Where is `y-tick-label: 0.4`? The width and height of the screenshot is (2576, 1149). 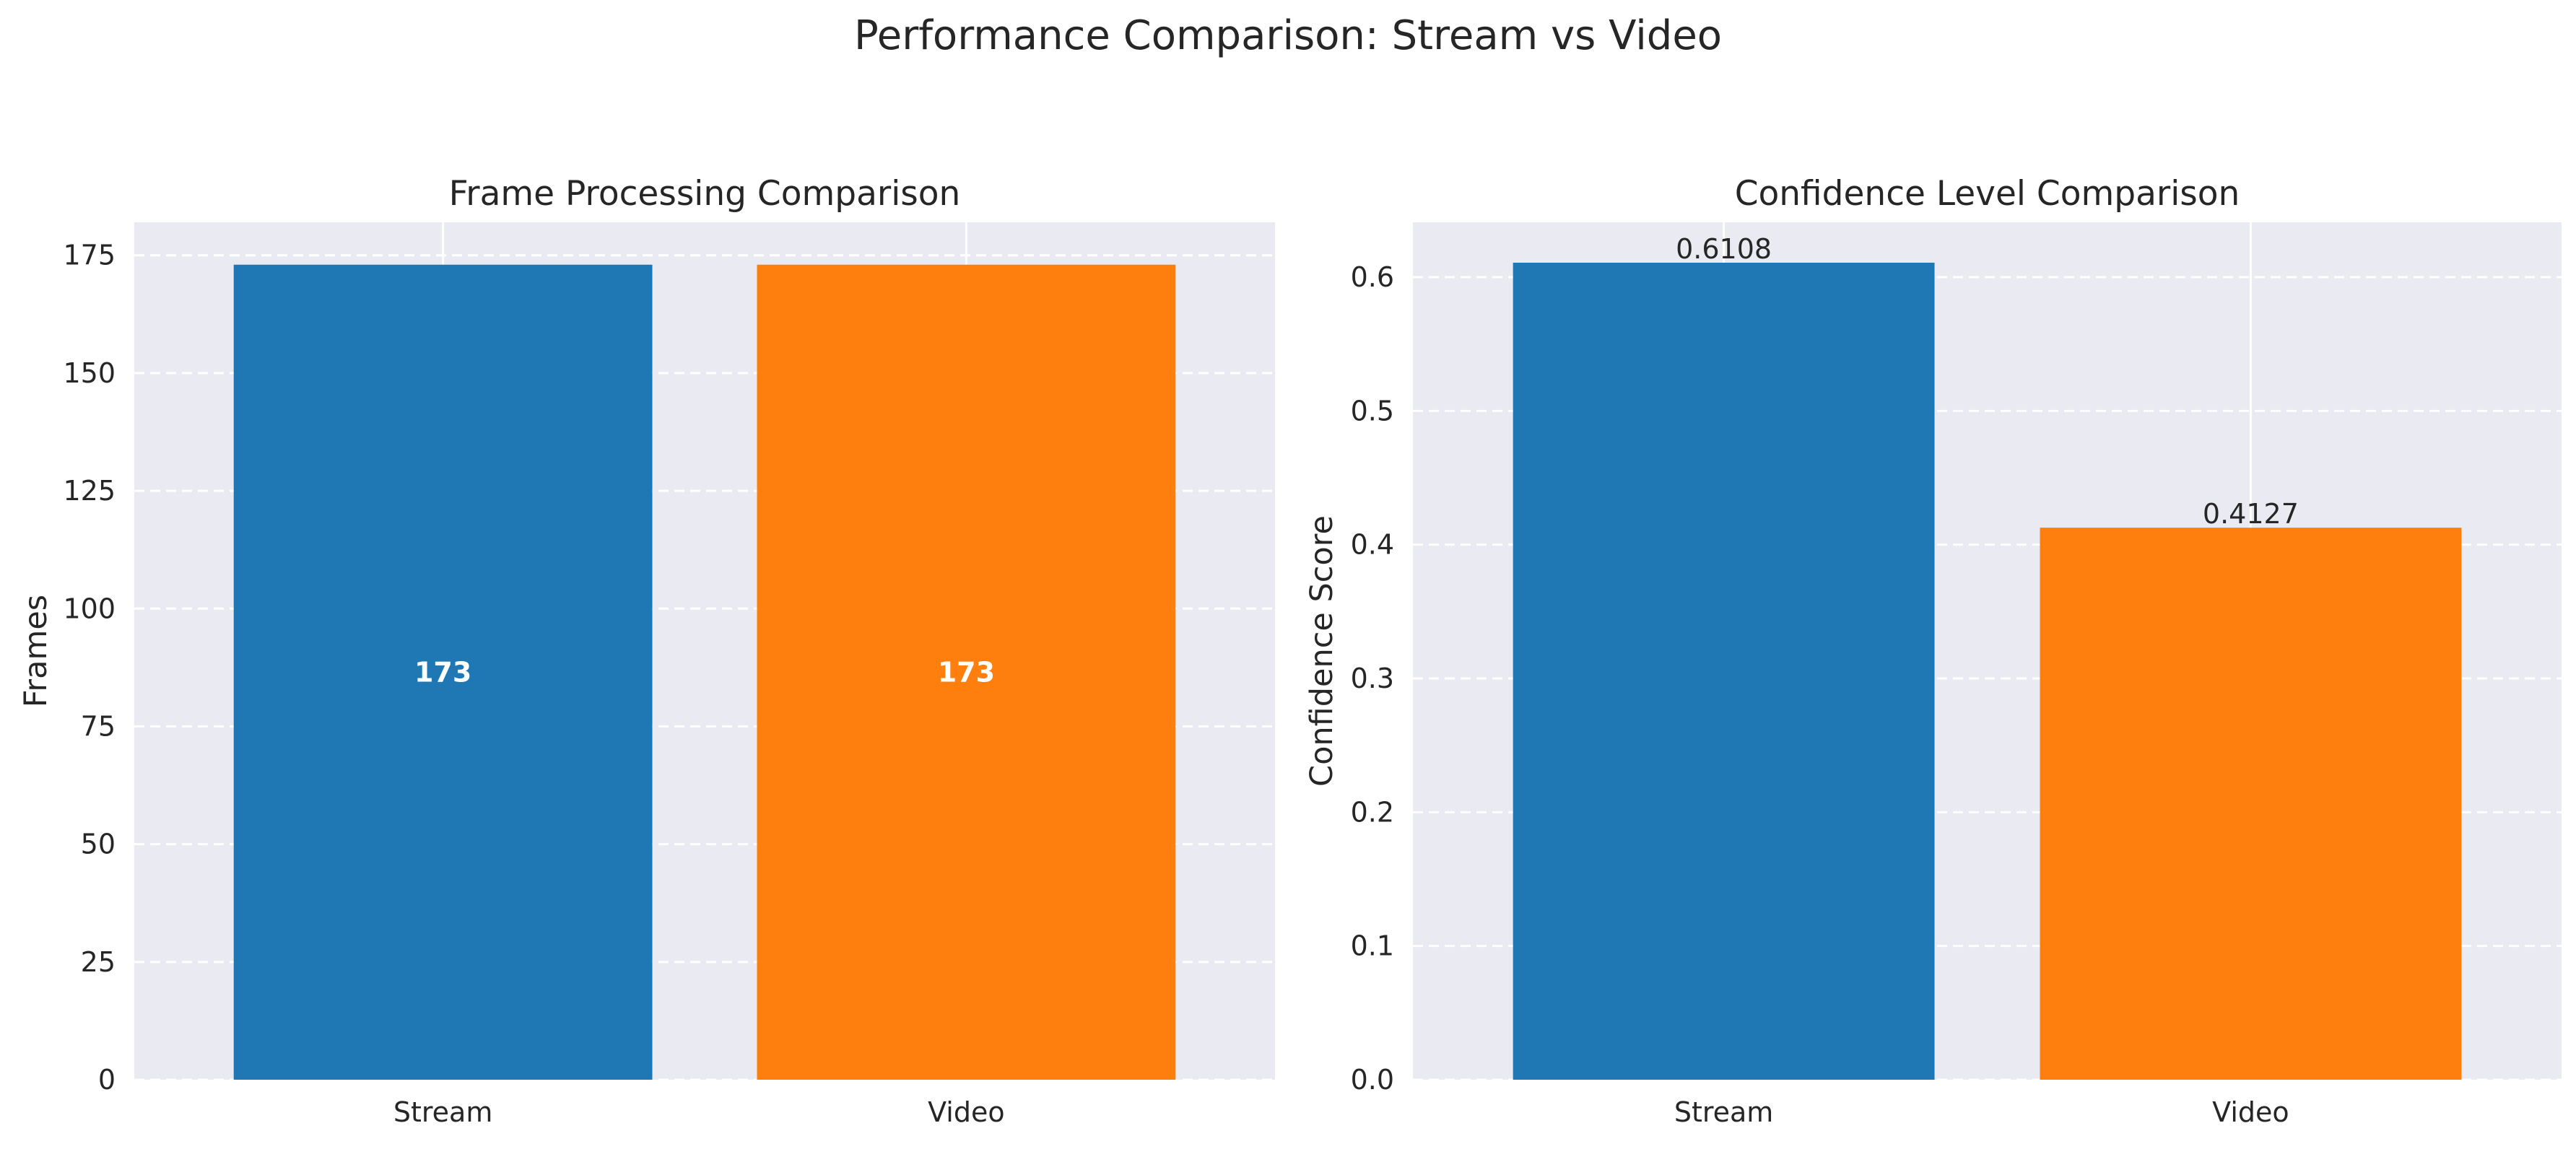
y-tick-label: 0.4 is located at coordinates (1372, 545).